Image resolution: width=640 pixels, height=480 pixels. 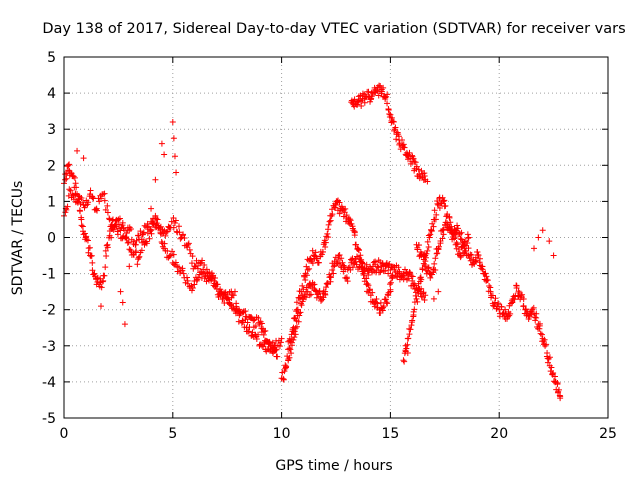 I want to click on series-track-g, so click(x=488, y=309).